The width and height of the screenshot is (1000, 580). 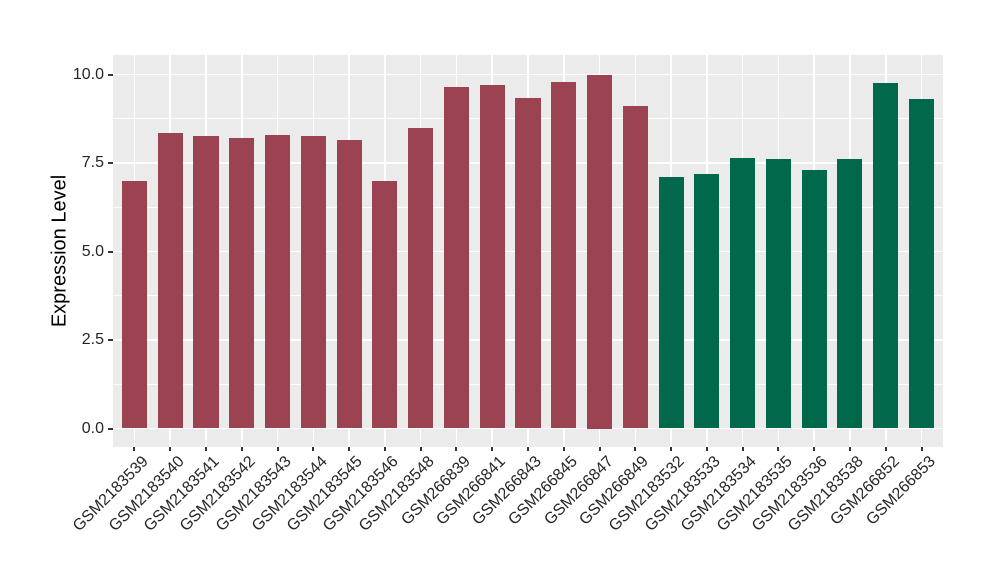 I want to click on bar-GSM2183541, so click(x=206, y=282).